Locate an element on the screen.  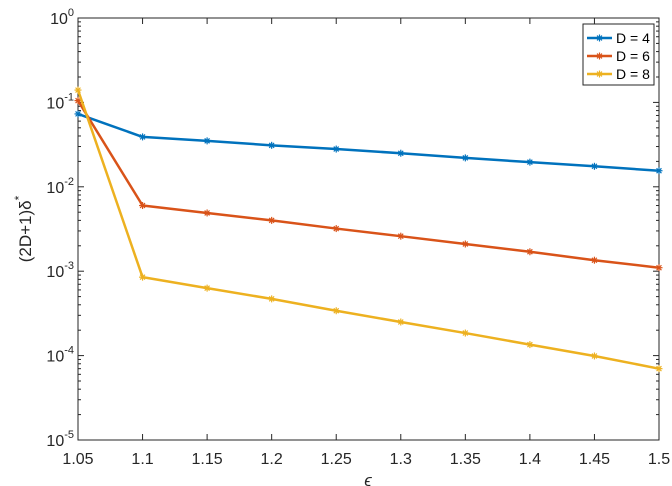
x-axis-label: ϵ is located at coordinates (368, 478).